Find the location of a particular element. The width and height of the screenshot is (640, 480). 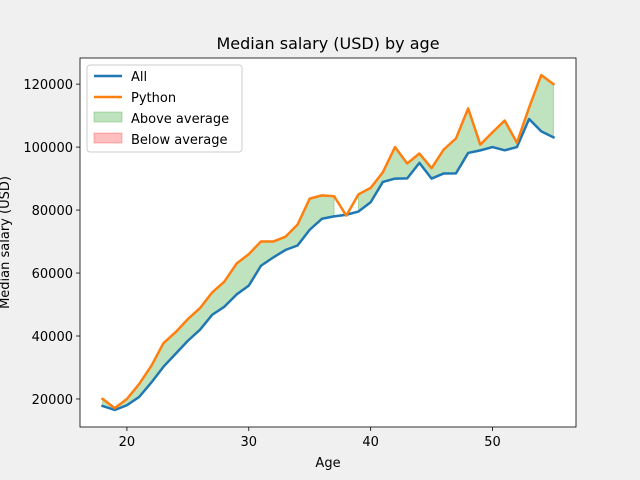

y-tick-label: 120000 is located at coordinates (48, 85).